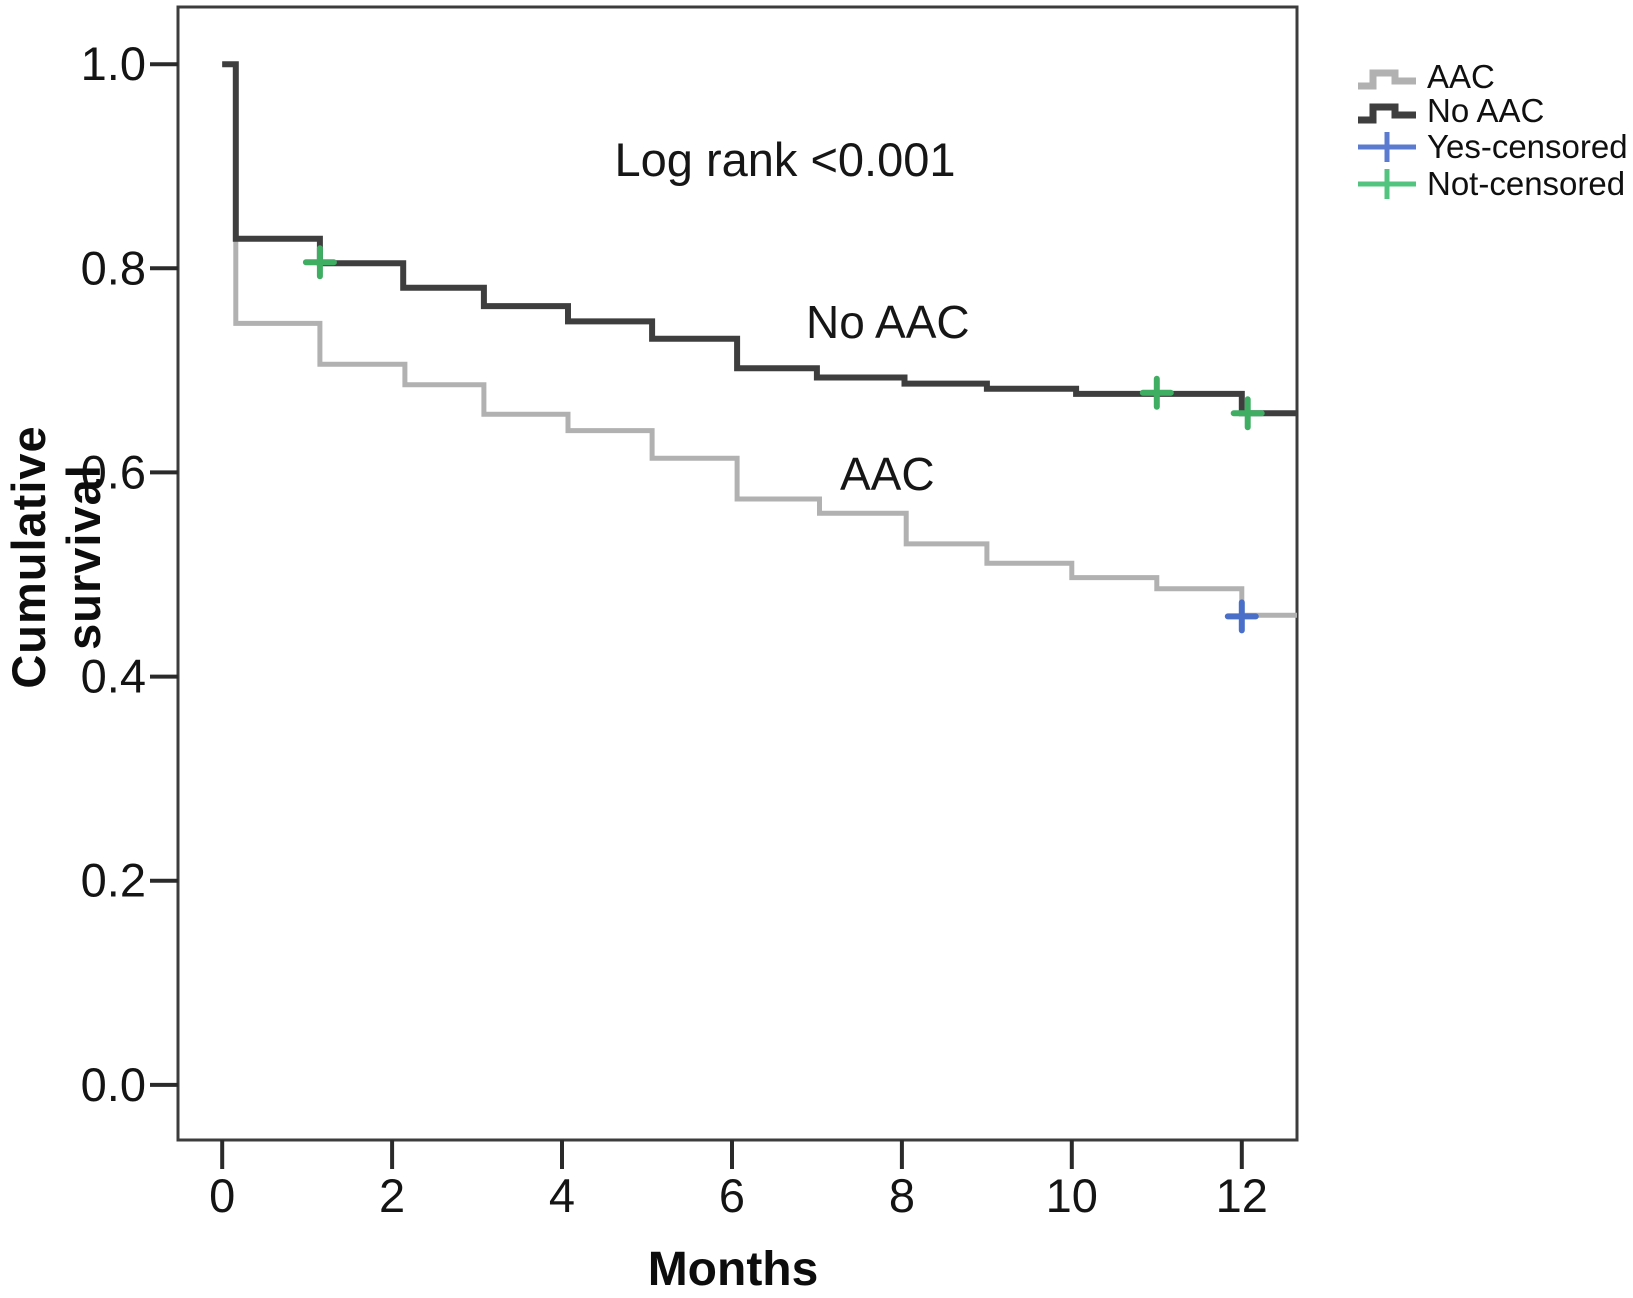 The width and height of the screenshot is (1633, 1298). I want to click on legend-label-no-aac: No AAC, so click(1486, 110).